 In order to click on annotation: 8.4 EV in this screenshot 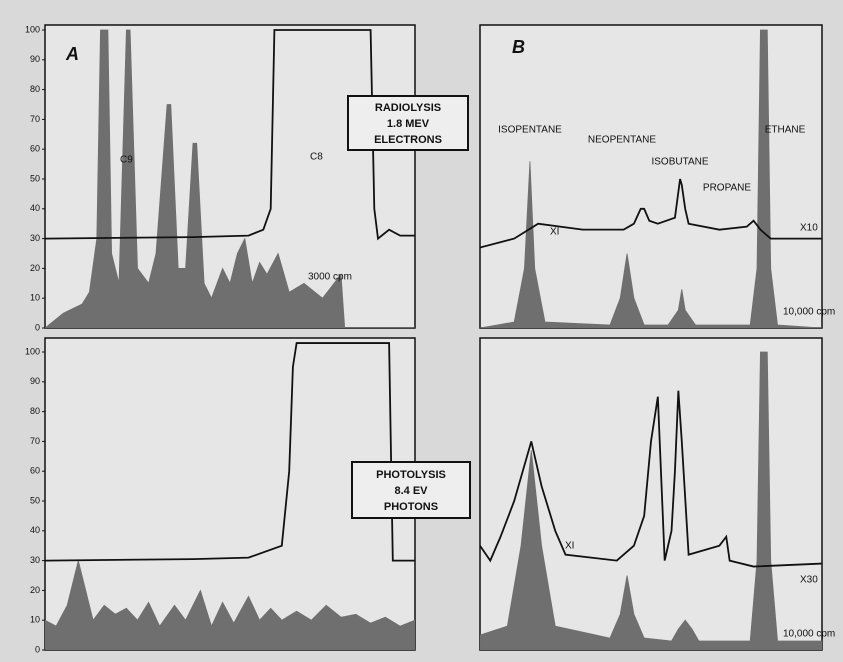, I will do `click(411, 491)`.